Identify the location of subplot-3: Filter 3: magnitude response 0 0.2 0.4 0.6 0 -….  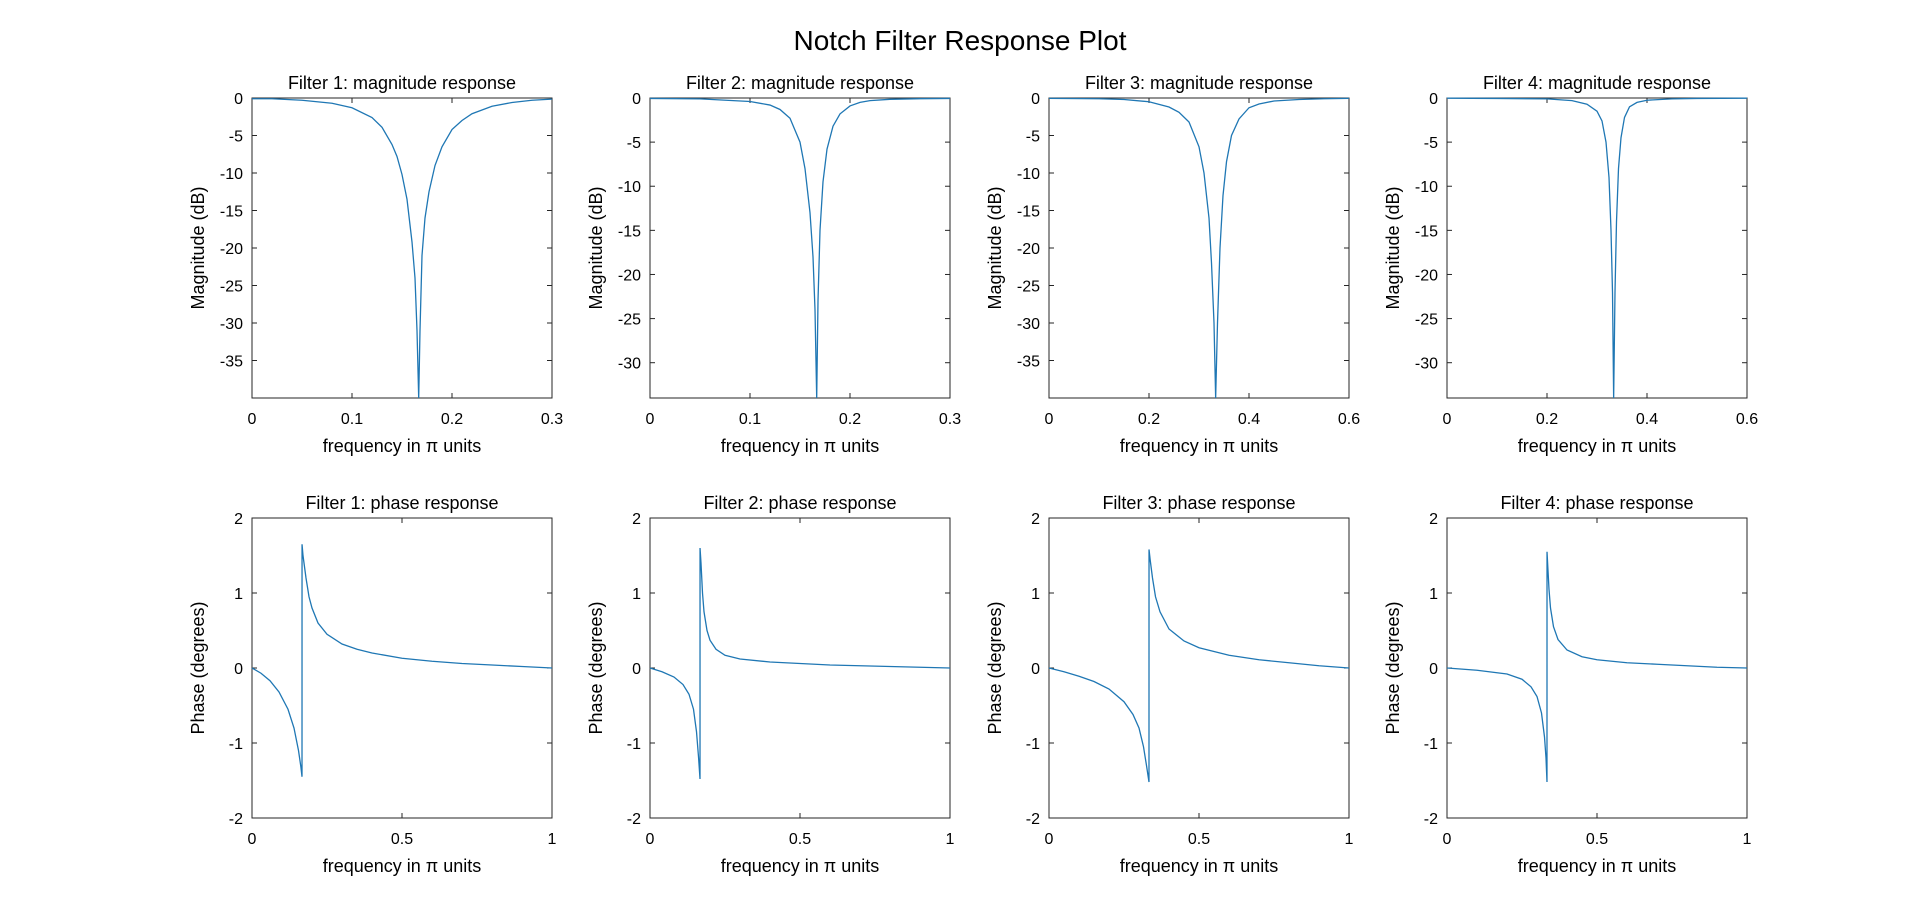
(1172, 264).